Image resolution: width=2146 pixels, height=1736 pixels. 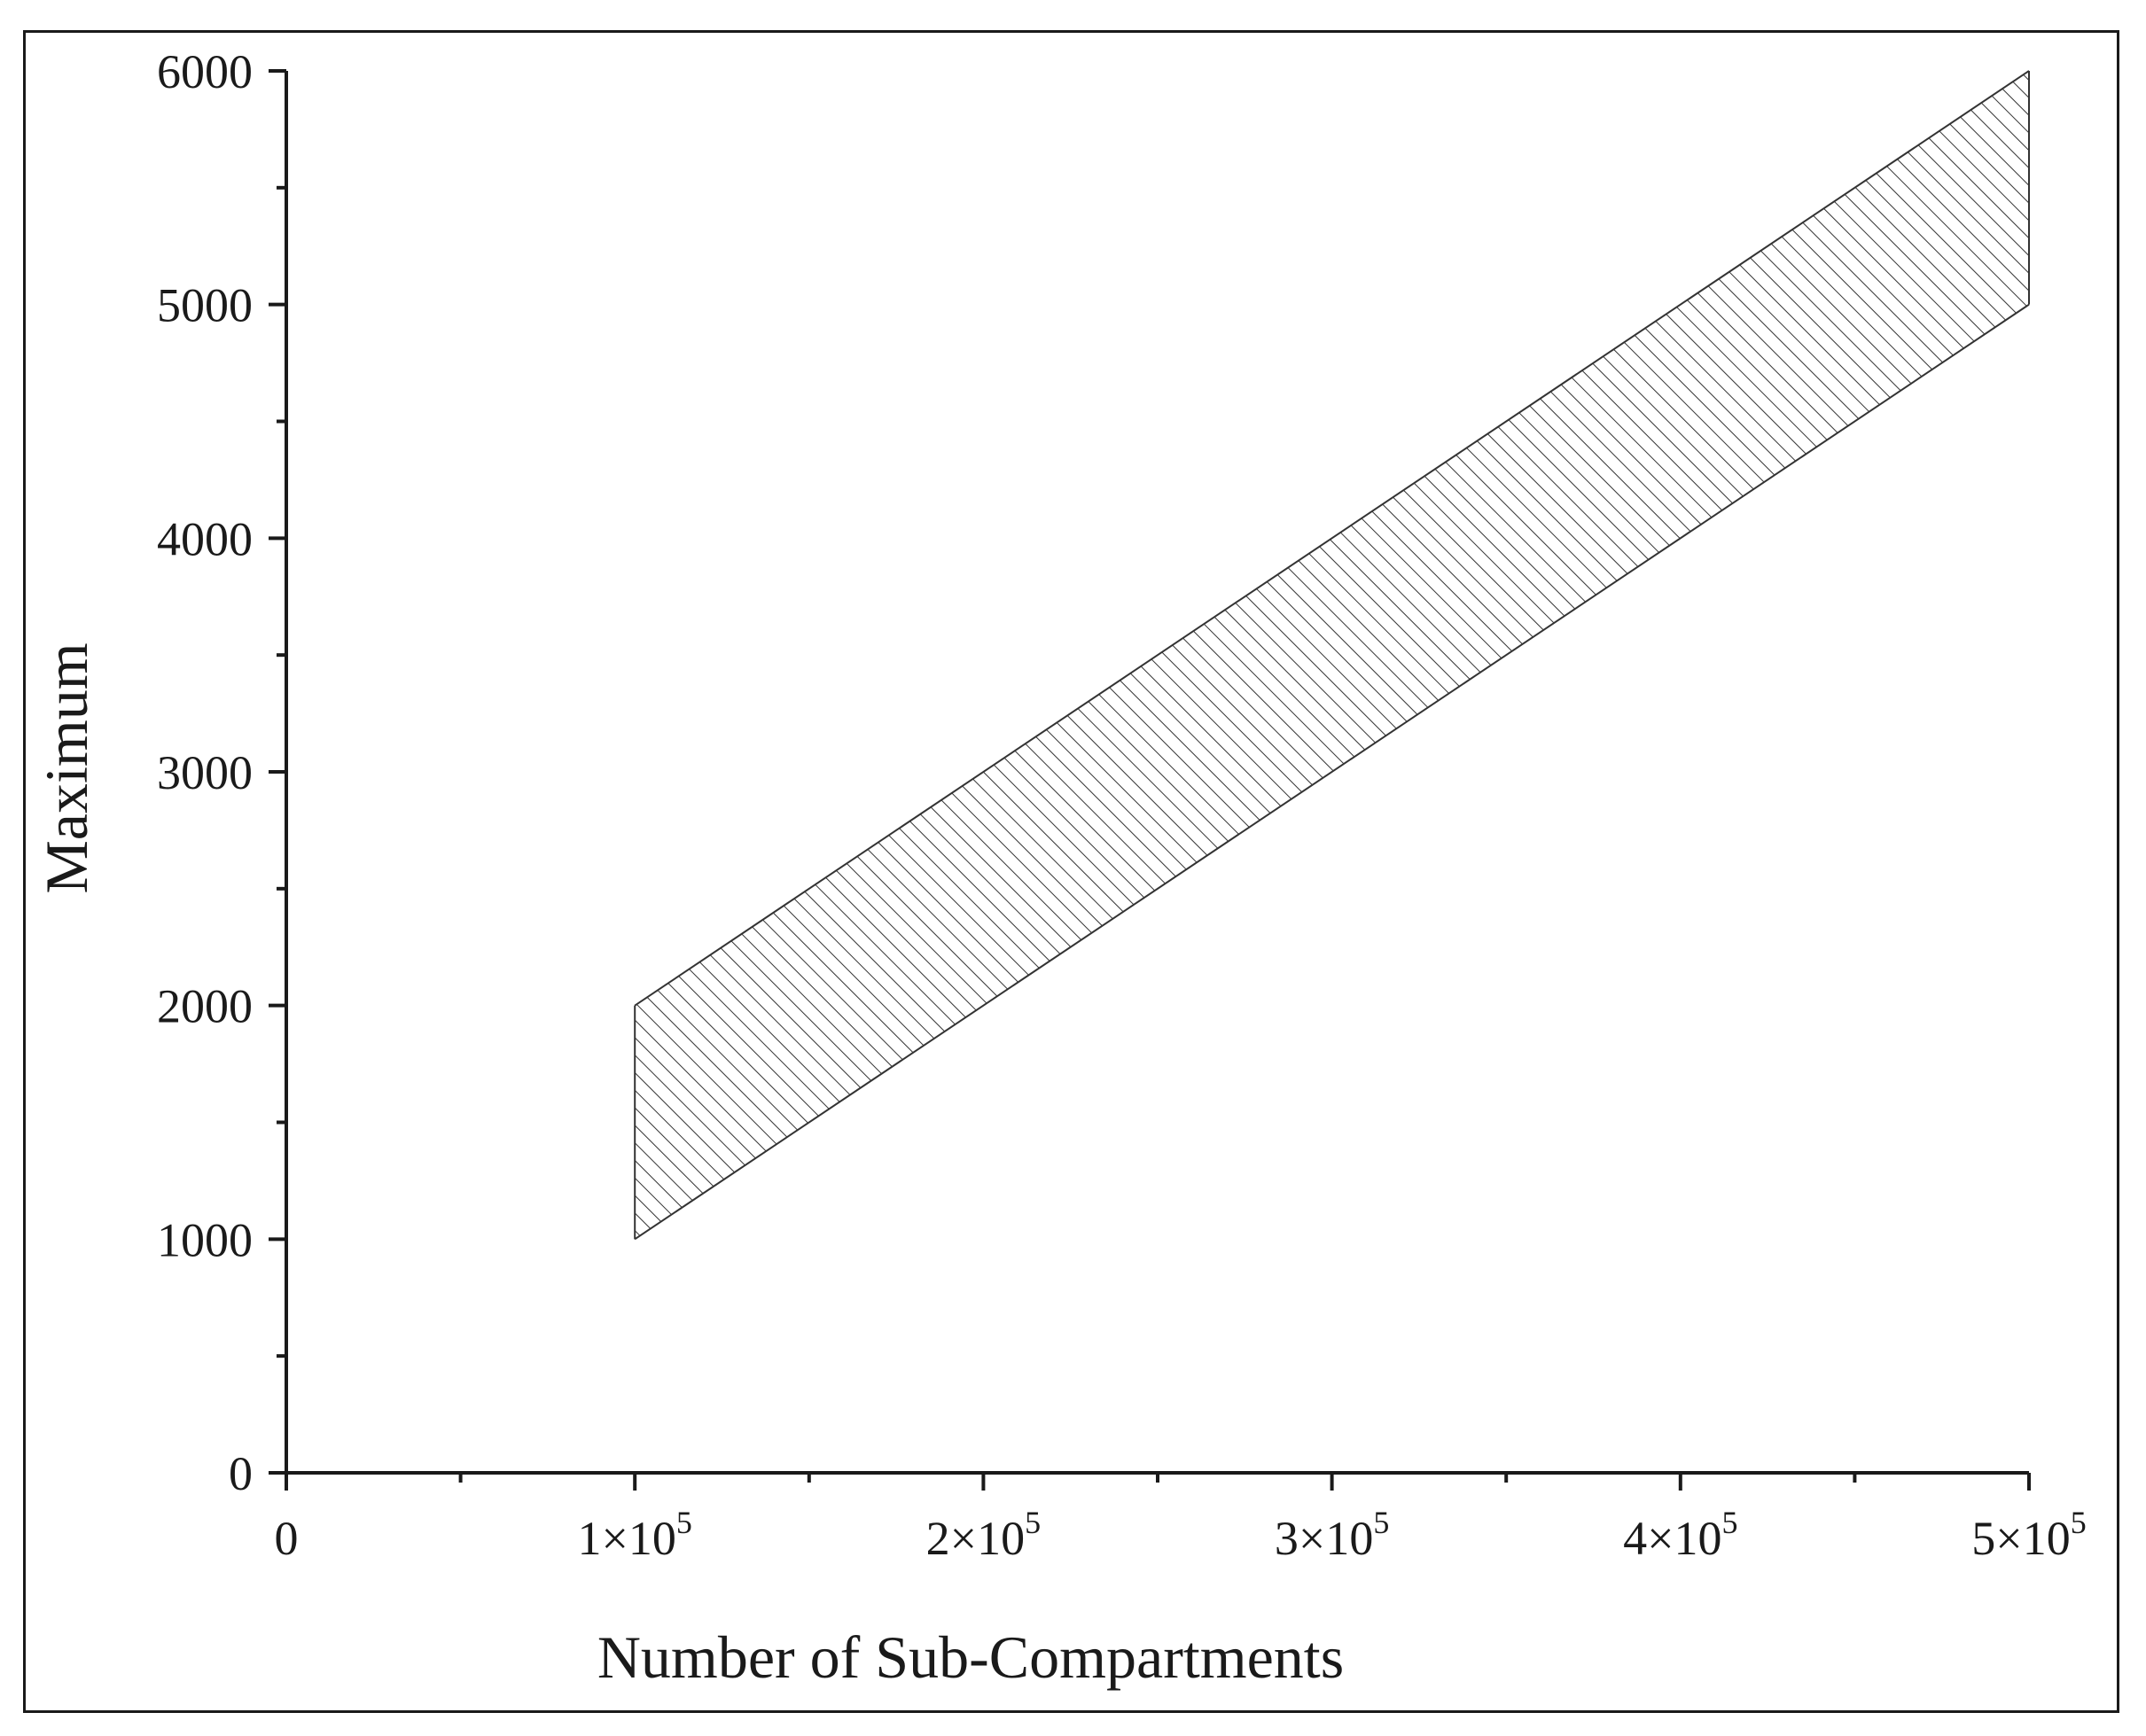 I want to click on y-tick-label: 2000, so click(x=205, y=1006).